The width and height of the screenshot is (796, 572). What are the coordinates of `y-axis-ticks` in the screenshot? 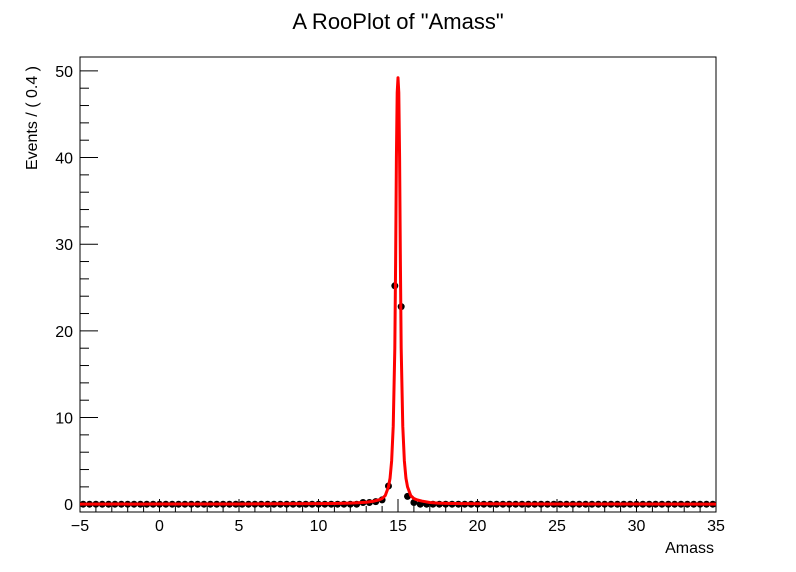 It's located at (89, 287).